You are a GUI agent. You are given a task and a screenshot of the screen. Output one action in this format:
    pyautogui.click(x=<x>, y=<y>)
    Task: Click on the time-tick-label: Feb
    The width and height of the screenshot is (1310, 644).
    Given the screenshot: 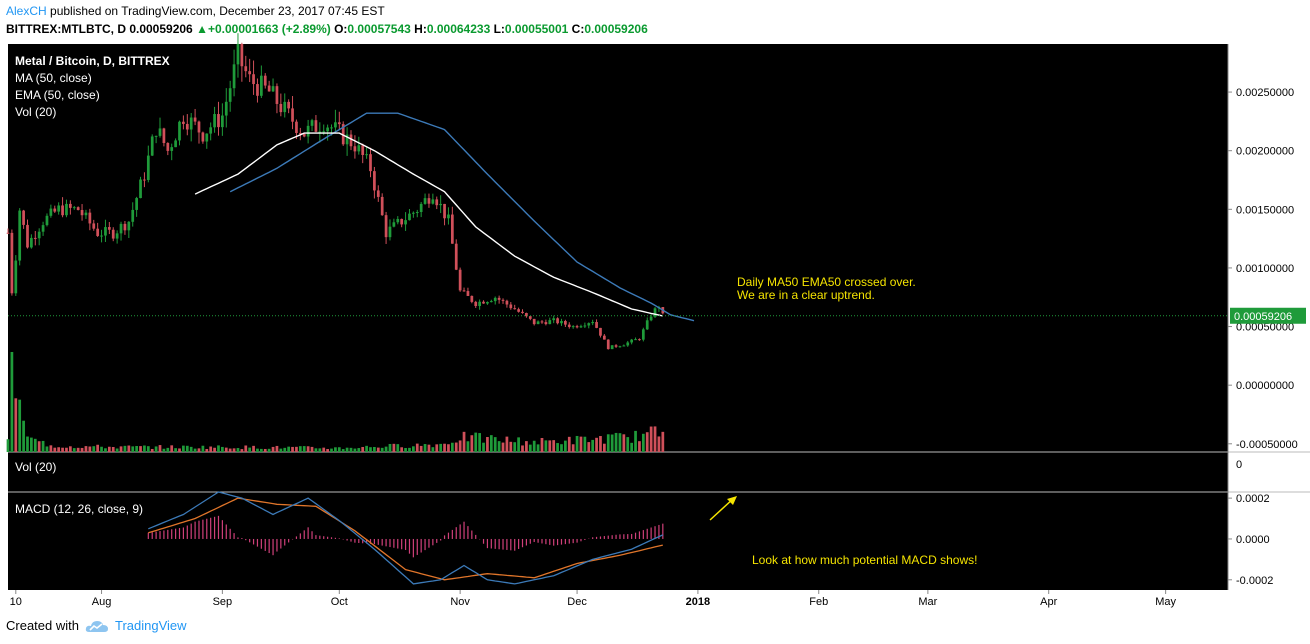 What is the action you would take?
    pyautogui.click(x=818, y=602)
    